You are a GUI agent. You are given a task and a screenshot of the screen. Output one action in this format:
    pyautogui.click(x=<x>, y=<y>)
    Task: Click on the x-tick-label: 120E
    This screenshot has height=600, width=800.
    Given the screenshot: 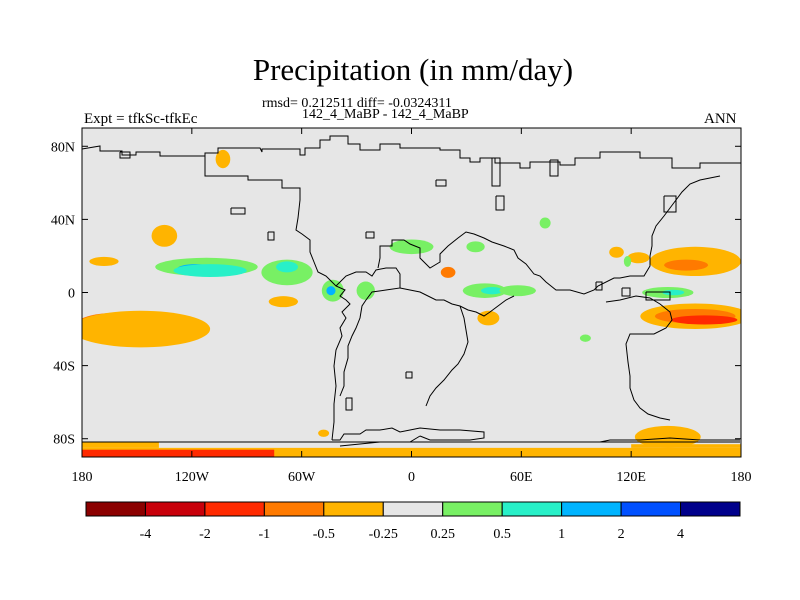 What is the action you would take?
    pyautogui.click(x=631, y=477)
    